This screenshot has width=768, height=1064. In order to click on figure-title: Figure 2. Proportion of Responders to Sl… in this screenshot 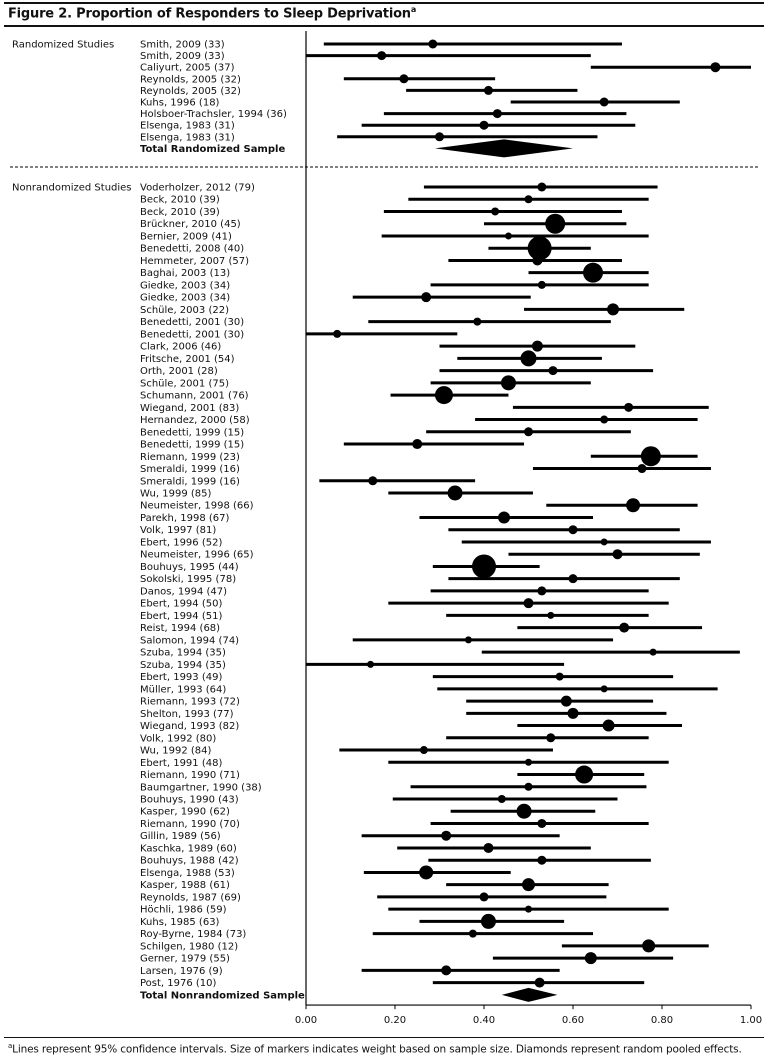, I will do `click(212, 13)`.